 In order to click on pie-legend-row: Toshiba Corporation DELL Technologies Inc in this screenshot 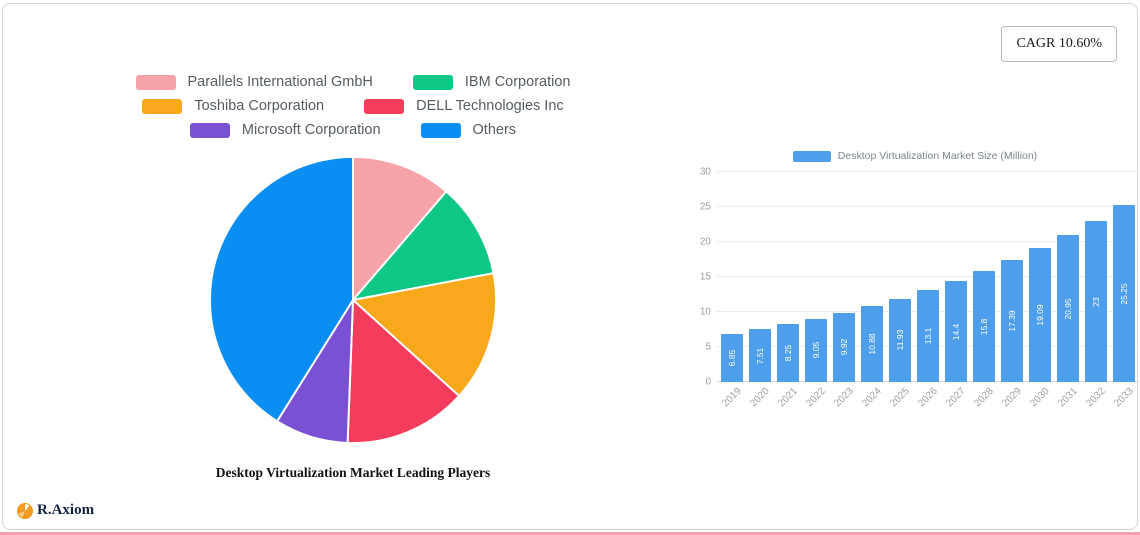, I will do `click(353, 106)`.